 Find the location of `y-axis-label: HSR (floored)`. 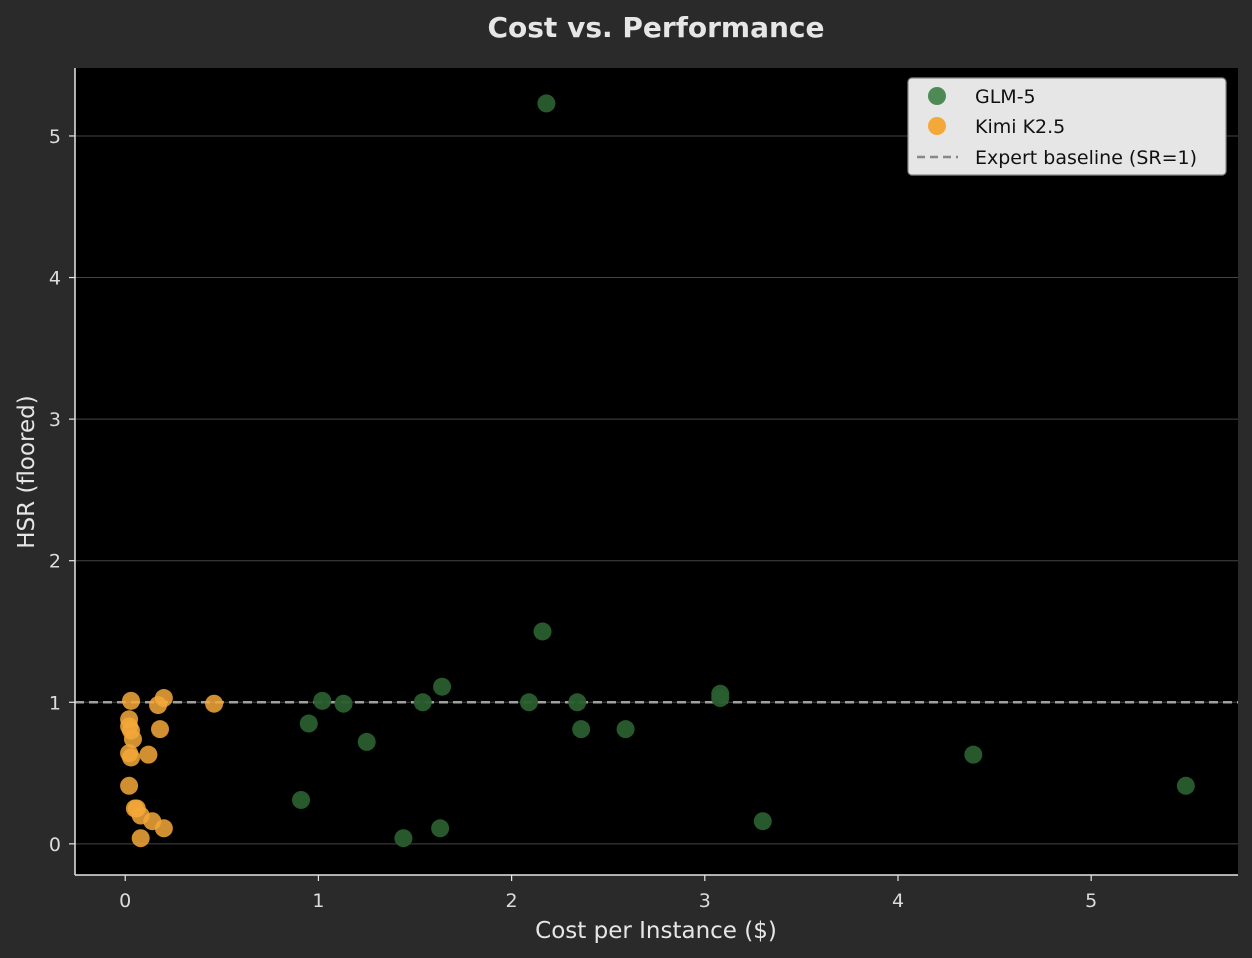

y-axis-label: HSR (floored) is located at coordinates (27, 471).